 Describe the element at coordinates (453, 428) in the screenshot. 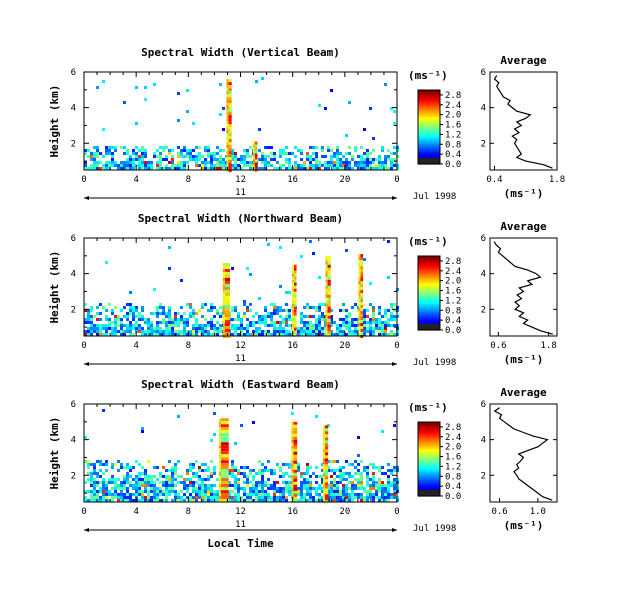

I see `colorbar-tick-label: 2.8` at that location.